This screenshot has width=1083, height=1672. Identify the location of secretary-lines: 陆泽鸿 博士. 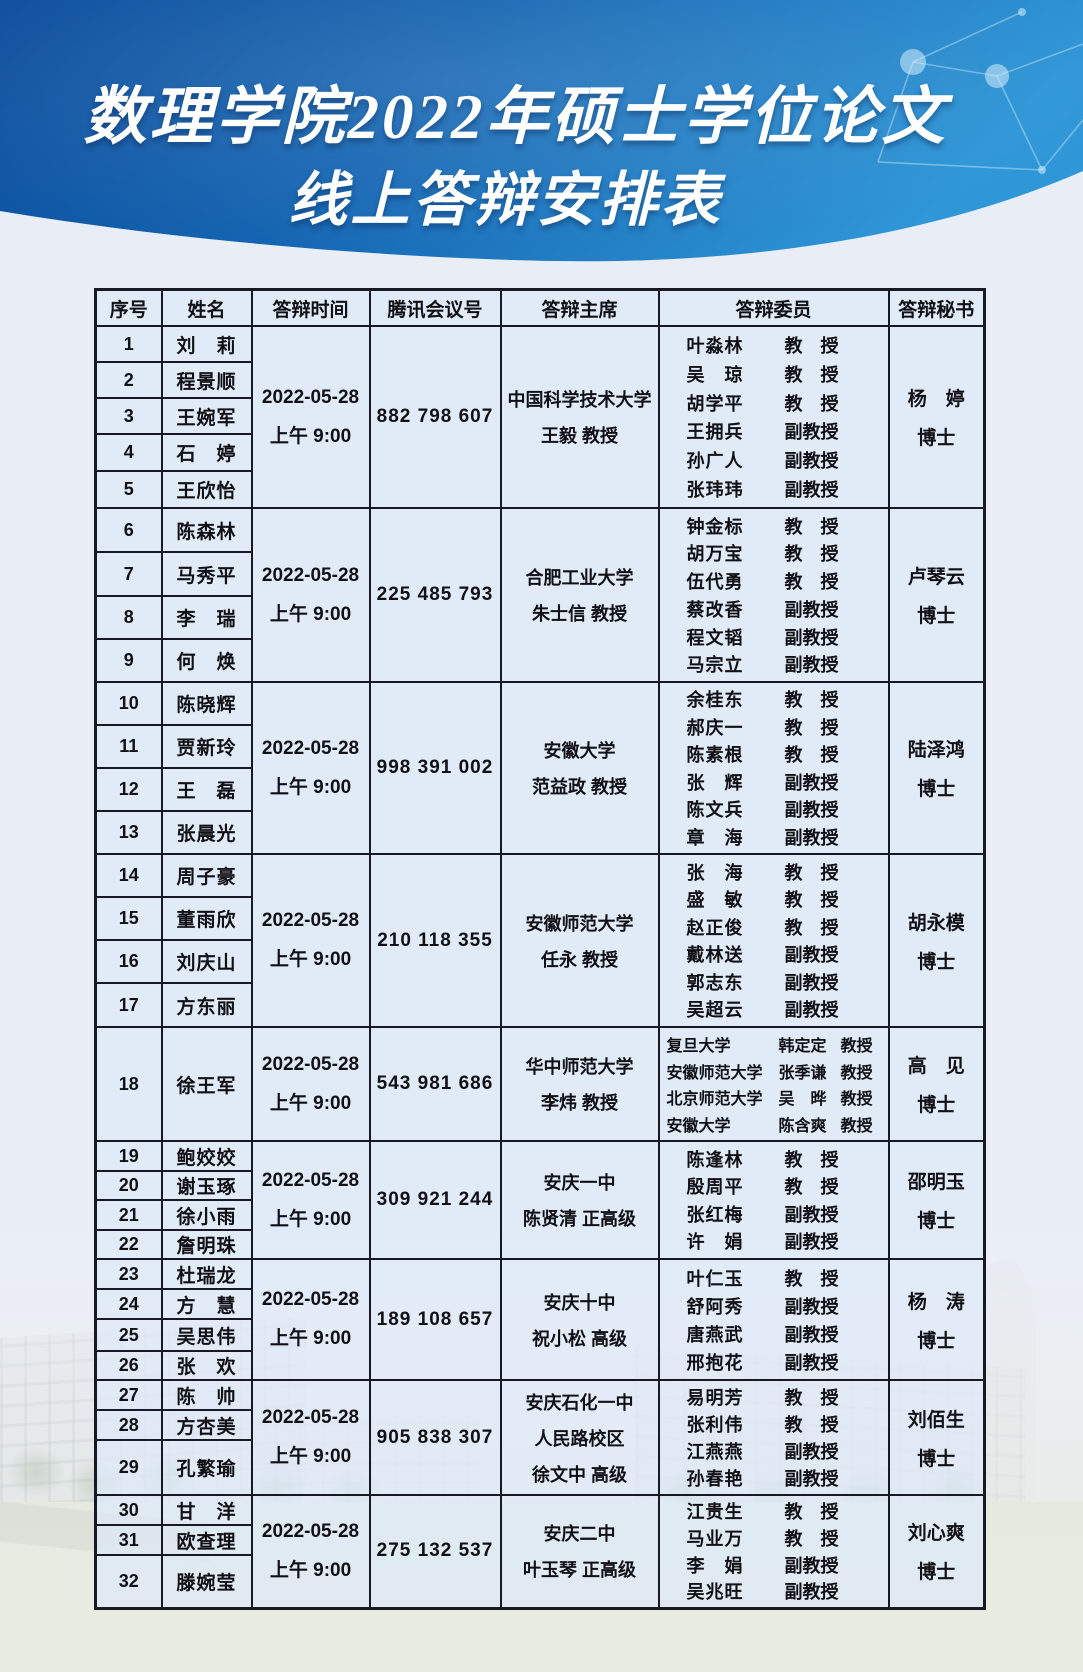
(937, 768).